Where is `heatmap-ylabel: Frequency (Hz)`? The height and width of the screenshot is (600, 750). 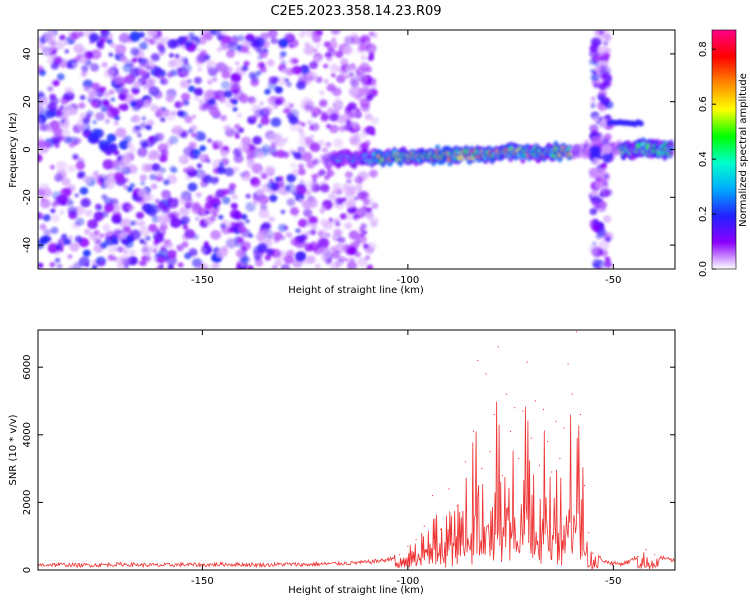 heatmap-ylabel: Frequency (Hz) is located at coordinates (13, 150).